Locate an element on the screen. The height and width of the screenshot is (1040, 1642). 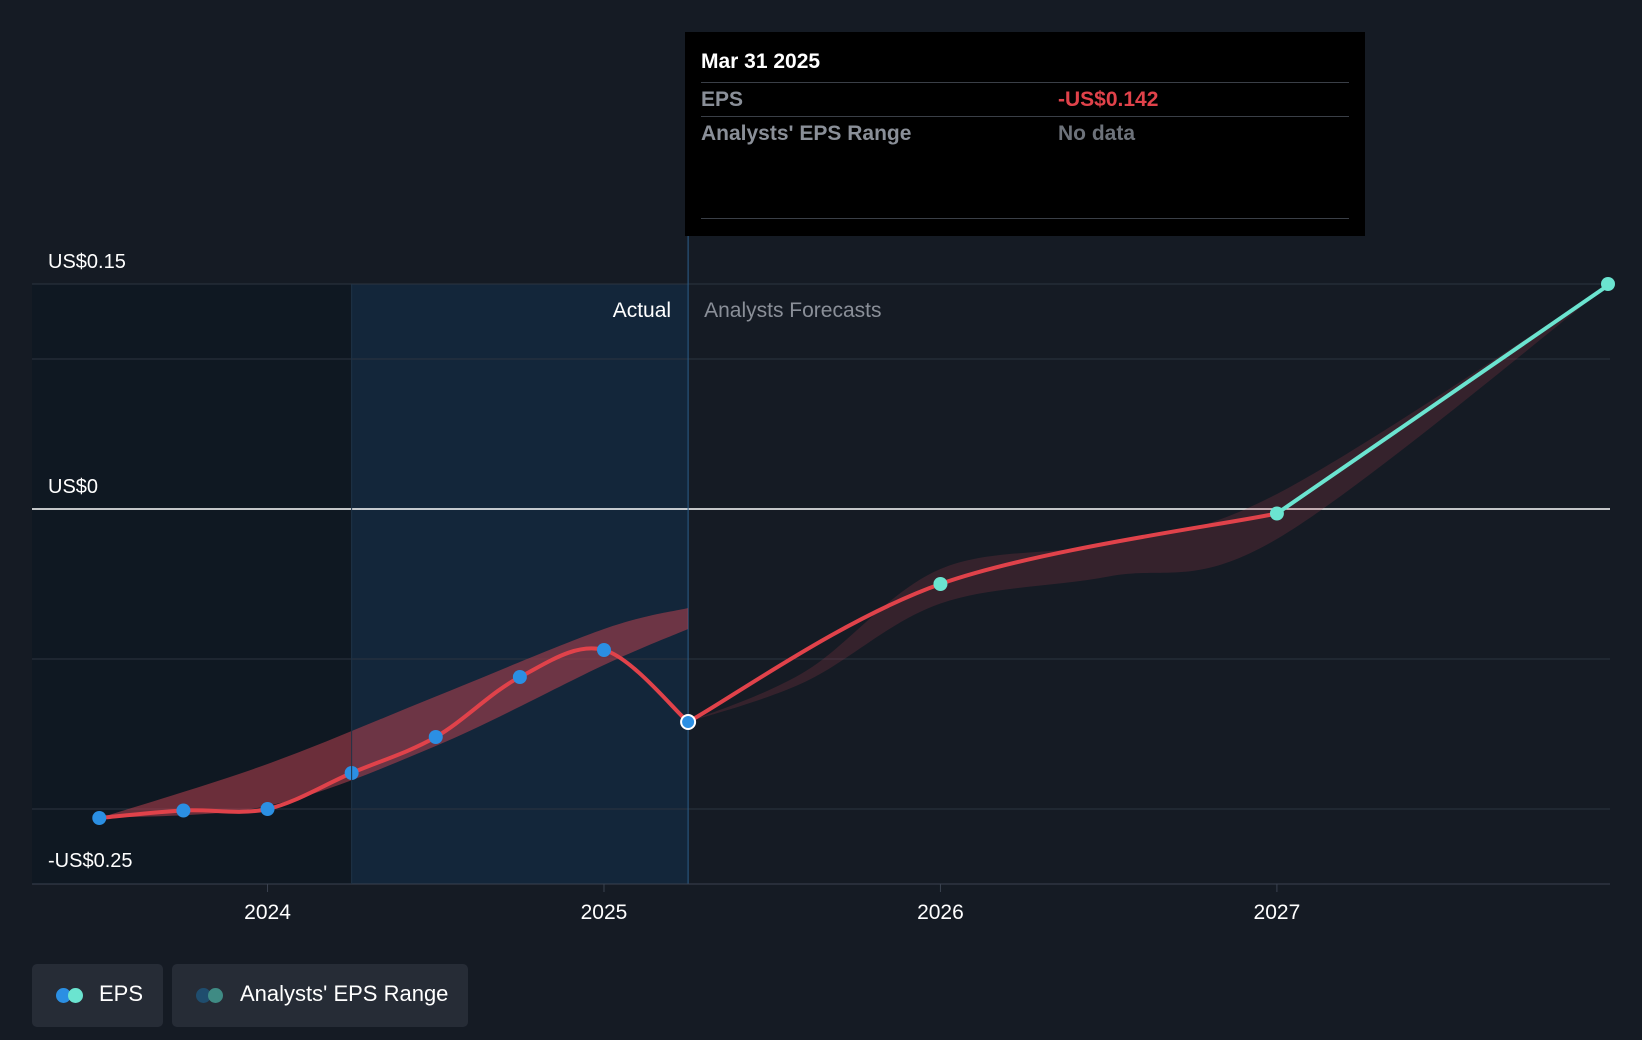
x-axis-labels: 2024 2025 2026 2027 is located at coordinates (821, 903).